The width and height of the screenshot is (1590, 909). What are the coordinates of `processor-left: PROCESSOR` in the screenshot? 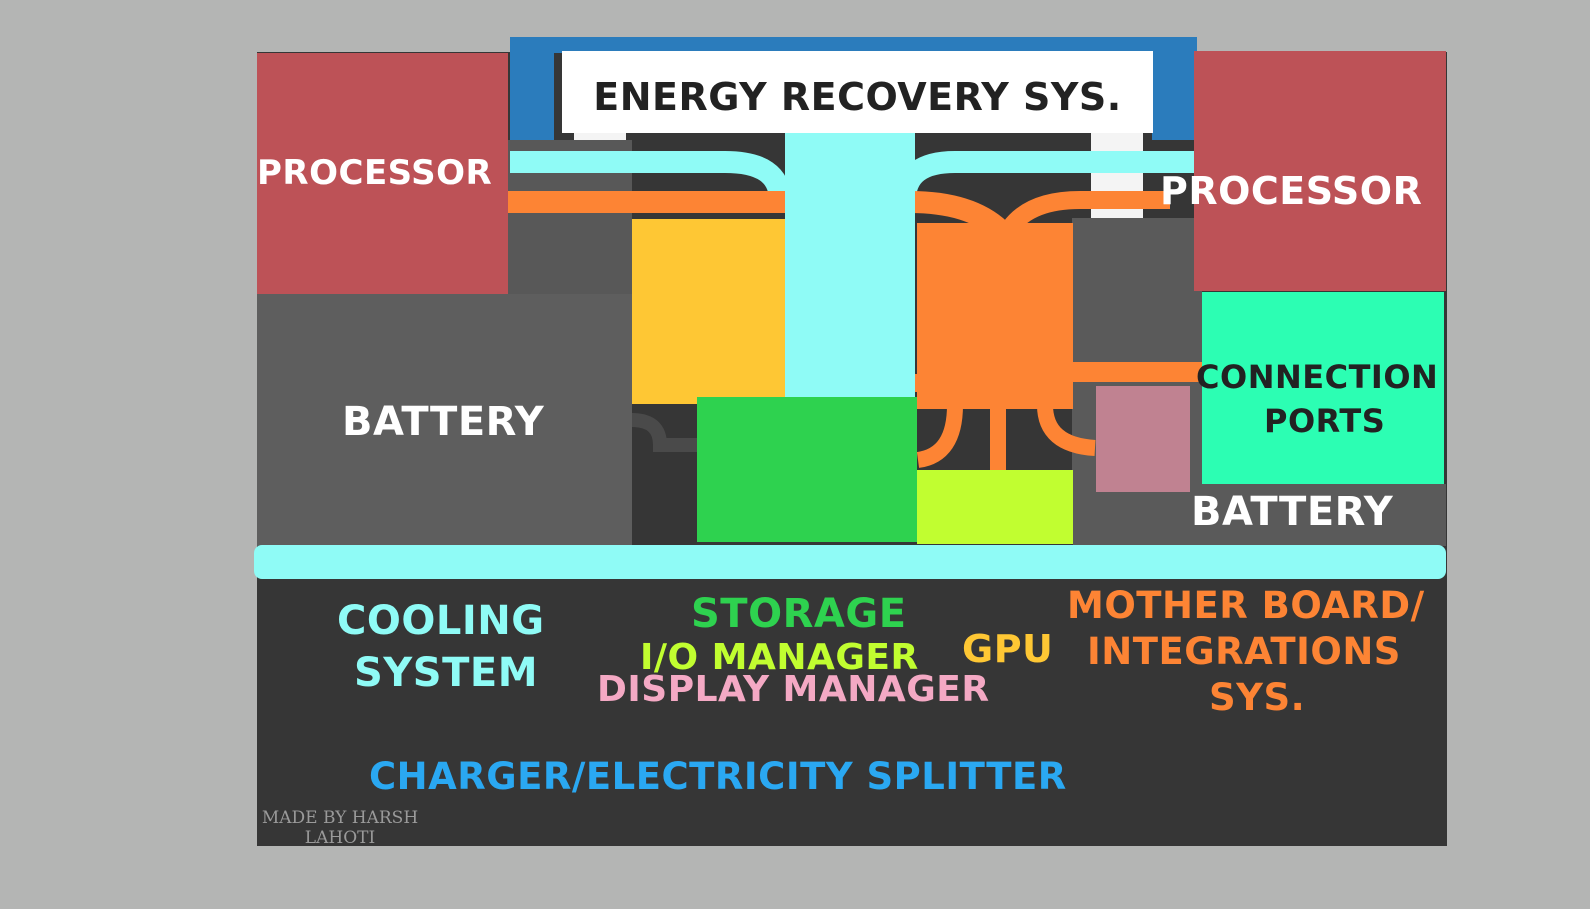 It's located at (382, 173).